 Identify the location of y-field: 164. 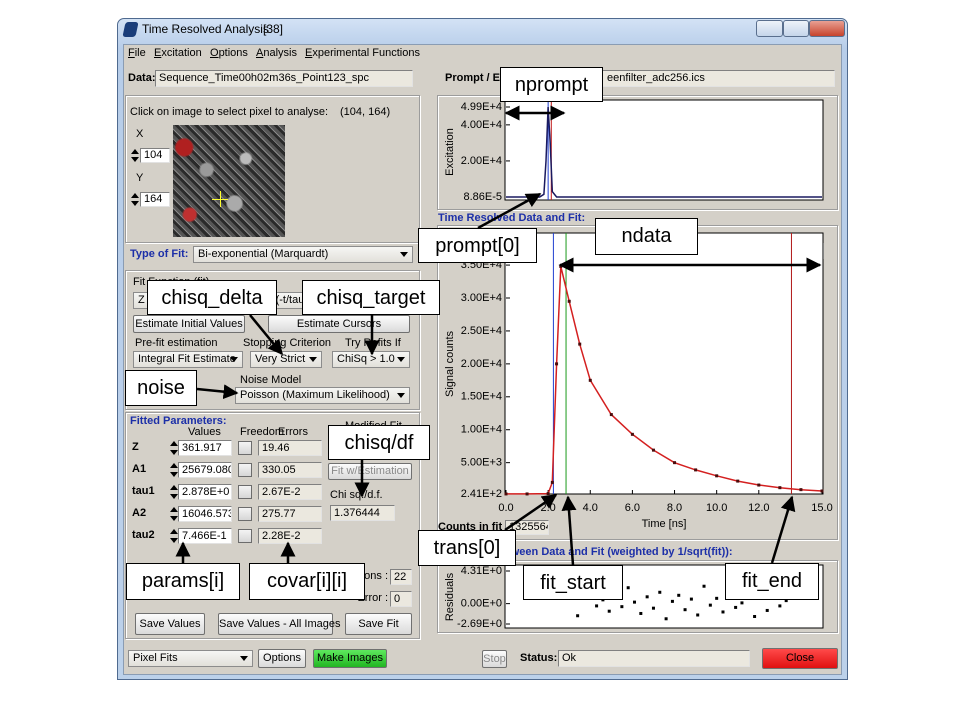
(155, 199).